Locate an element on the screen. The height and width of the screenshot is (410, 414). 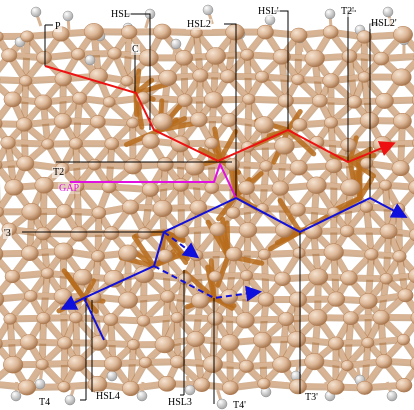
label-hsl2: HSL2 is located at coordinates (199, 24).